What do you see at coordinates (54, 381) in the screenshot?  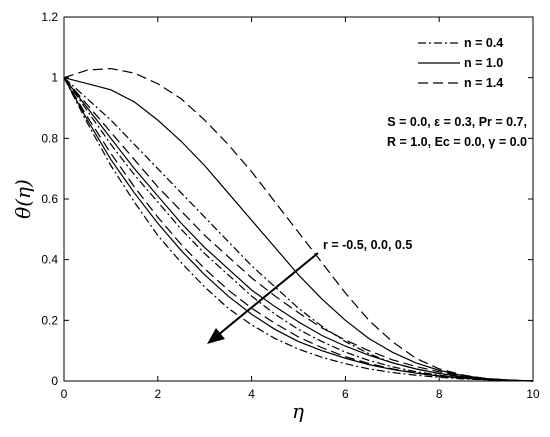 I see `y-tick-label-0: 0` at bounding box center [54, 381].